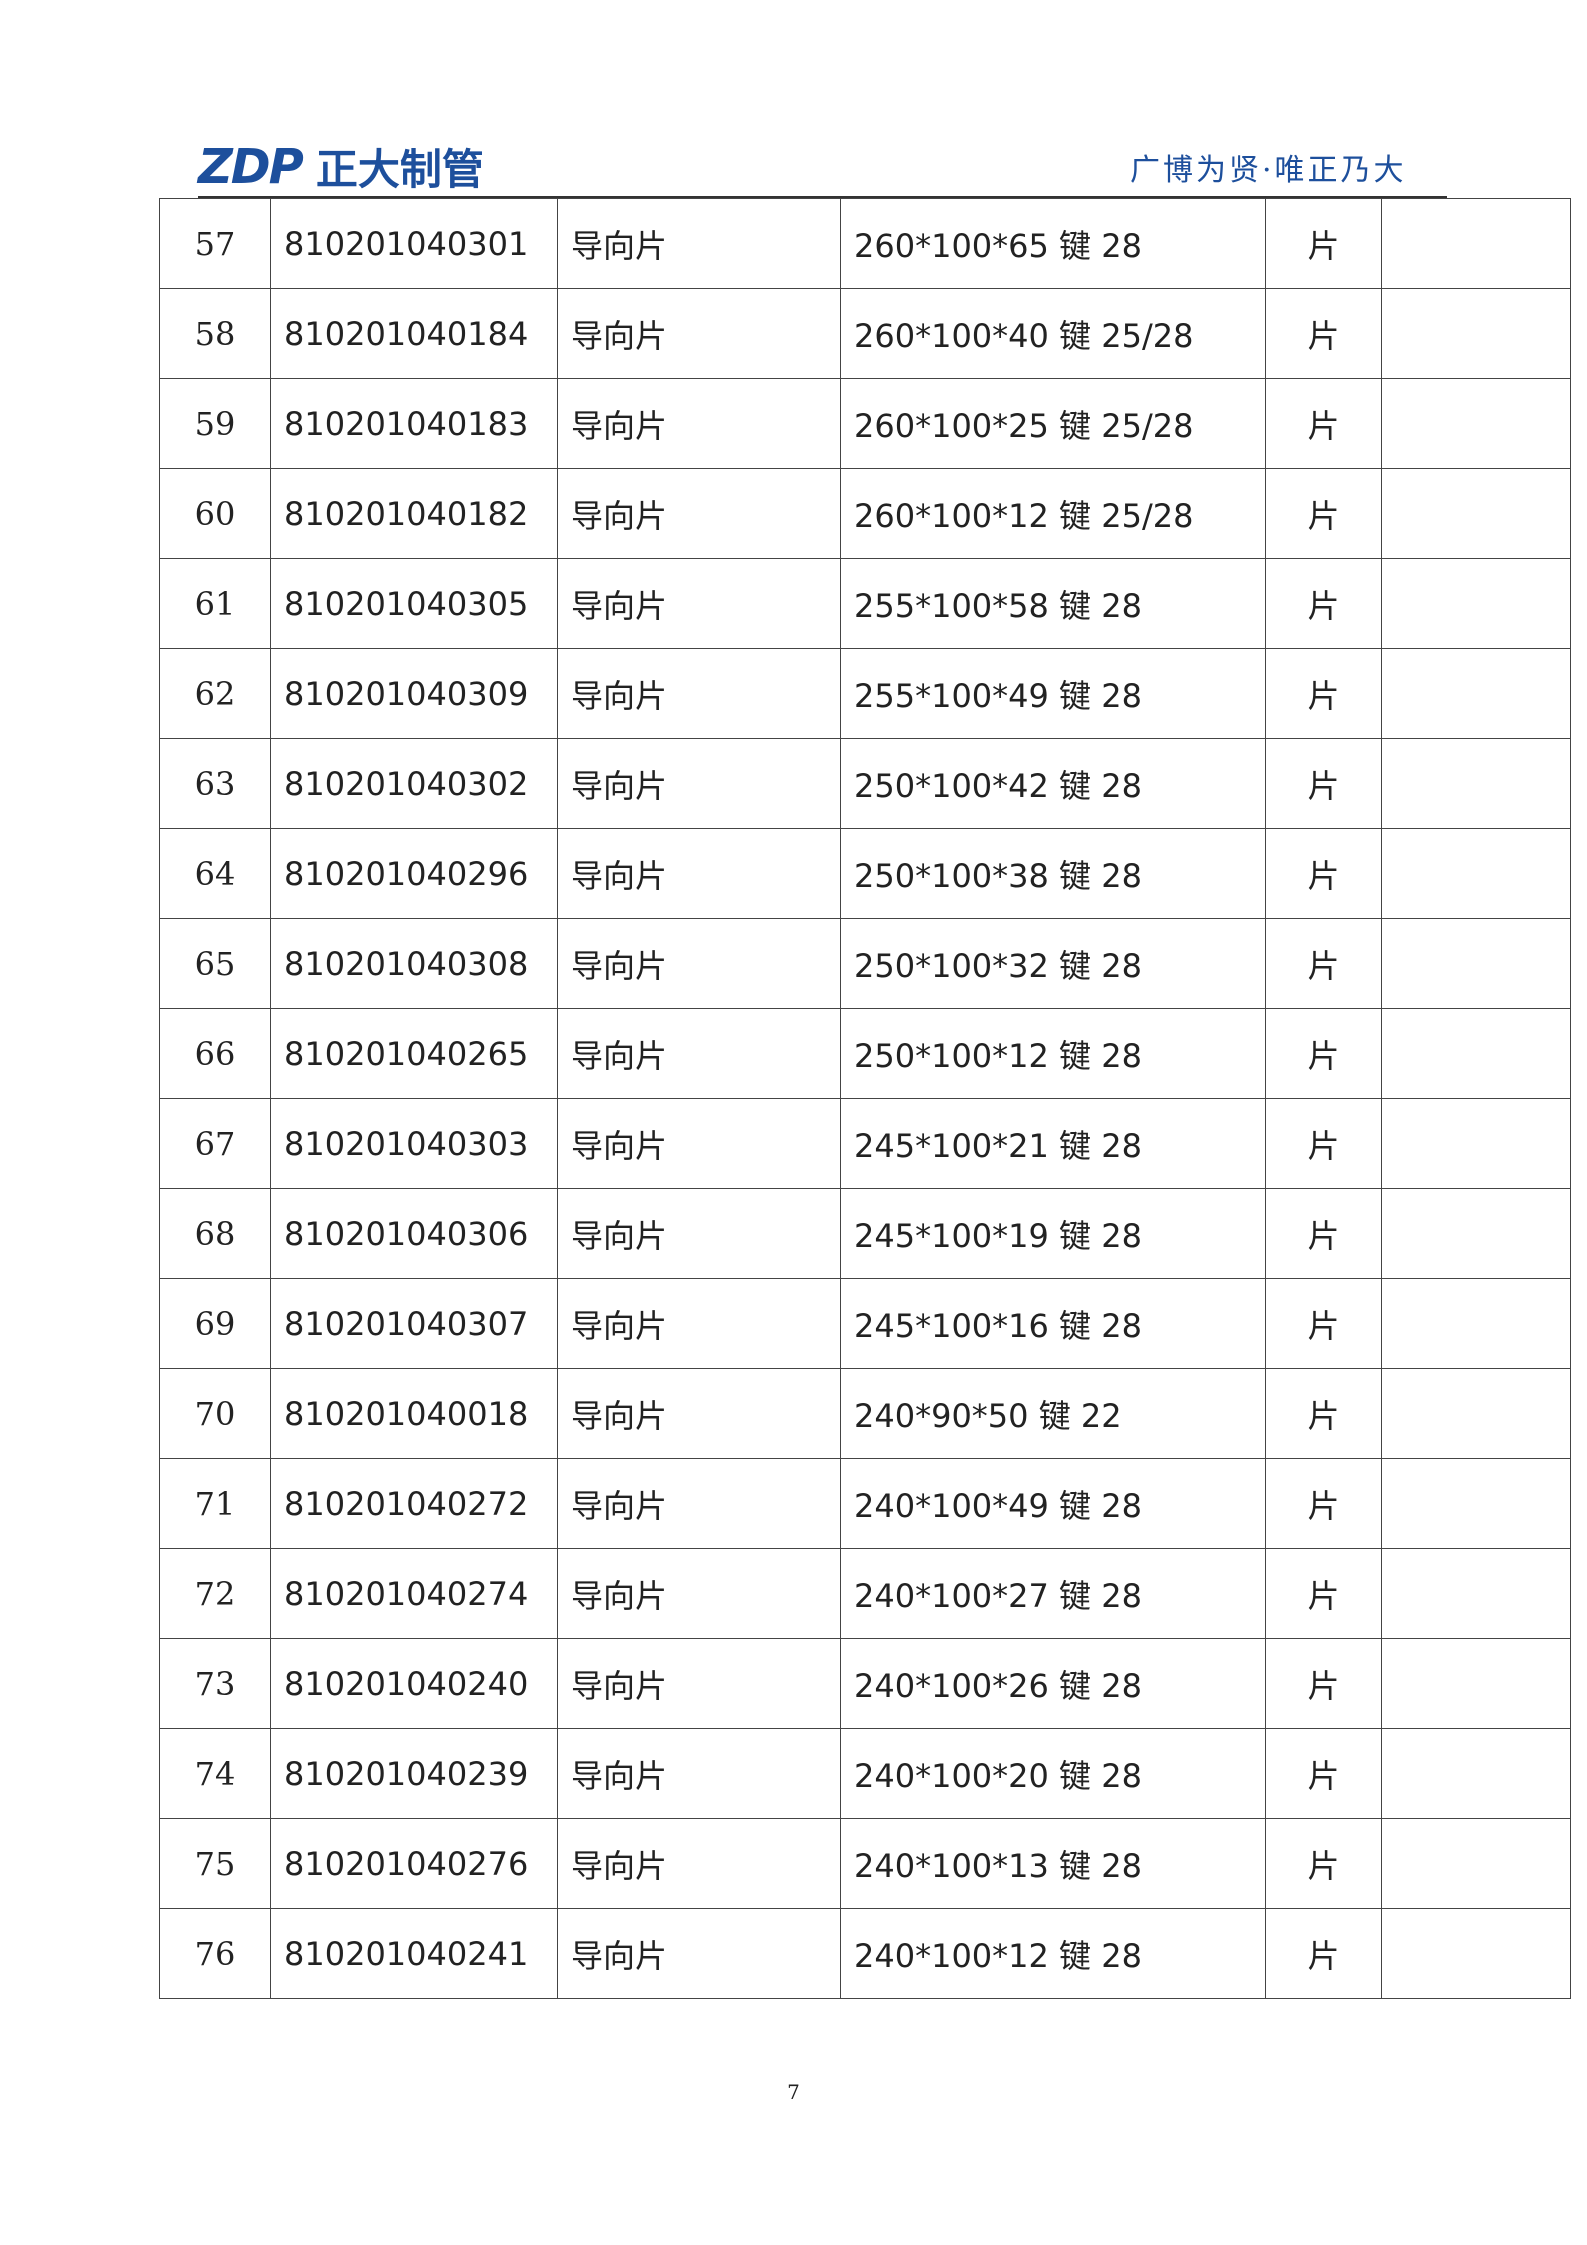  What do you see at coordinates (414, 243) in the screenshot?
I see `part-code: 810201040301` at bounding box center [414, 243].